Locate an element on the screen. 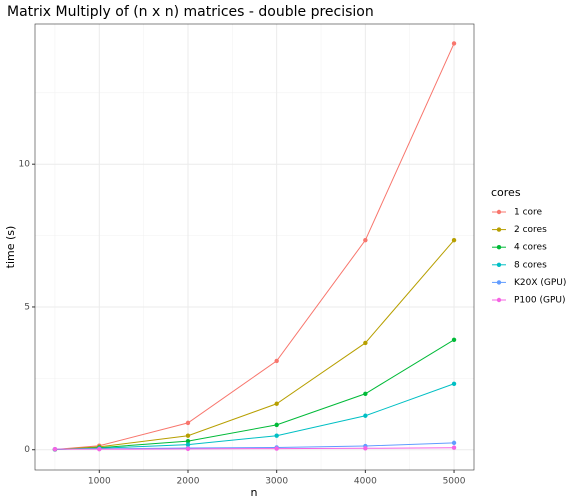  legend-label: 1 core is located at coordinates (528, 213).